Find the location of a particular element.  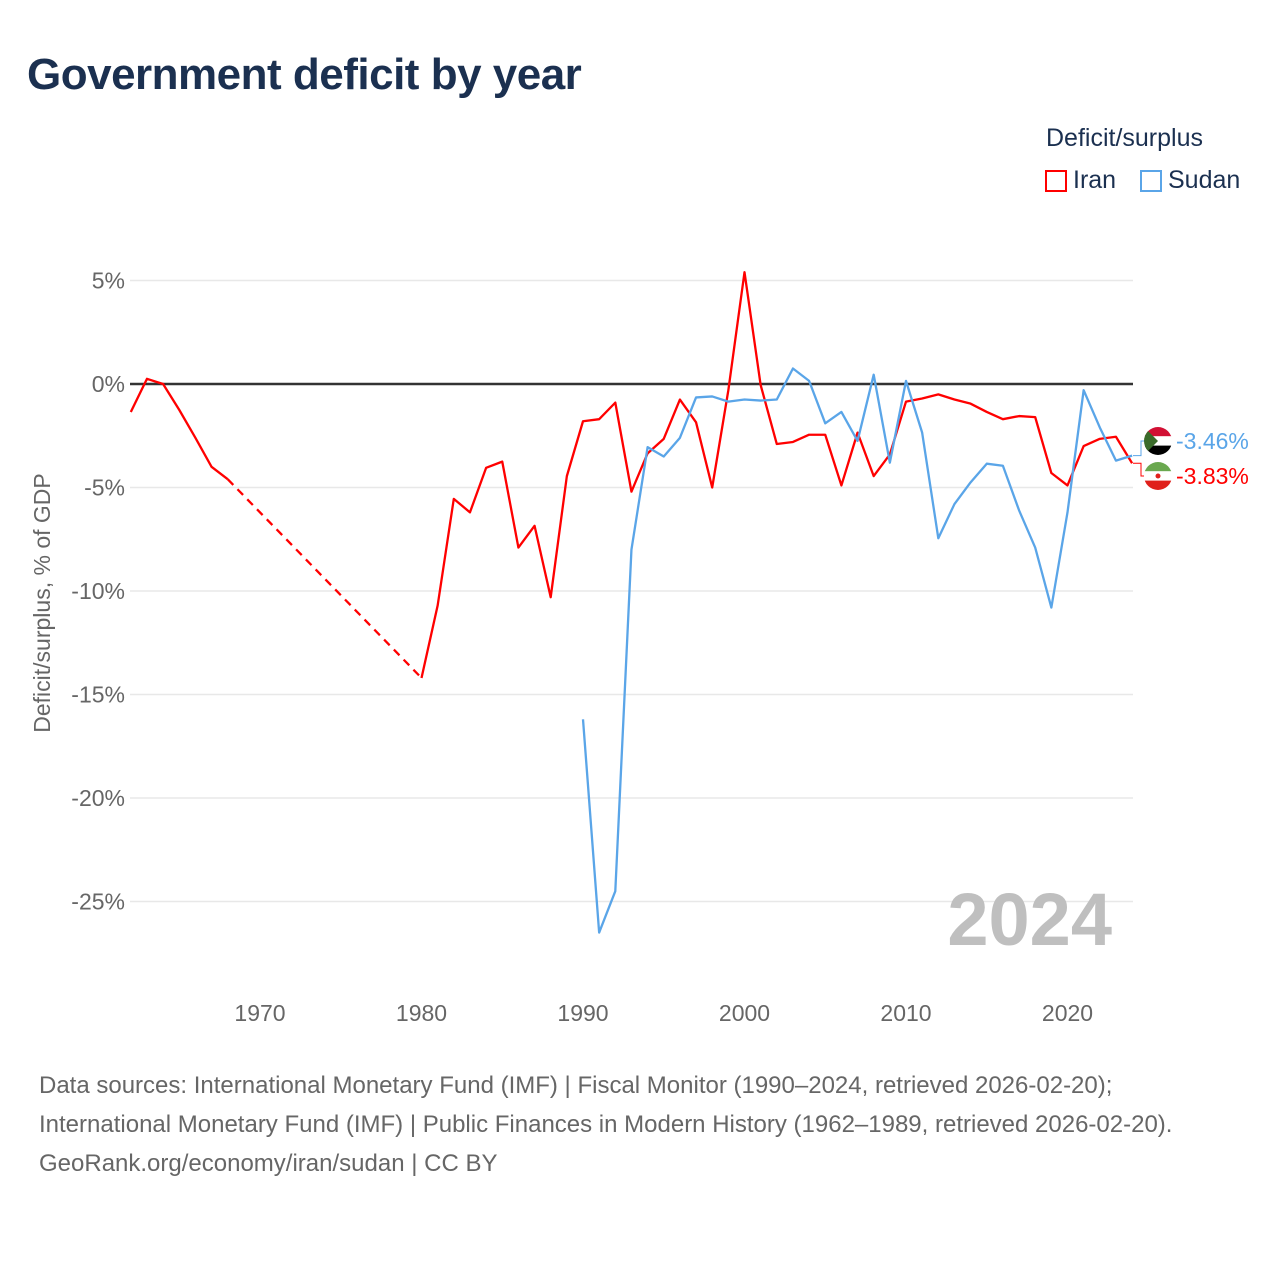

y-tick-label: 0% is located at coordinates (108, 384).